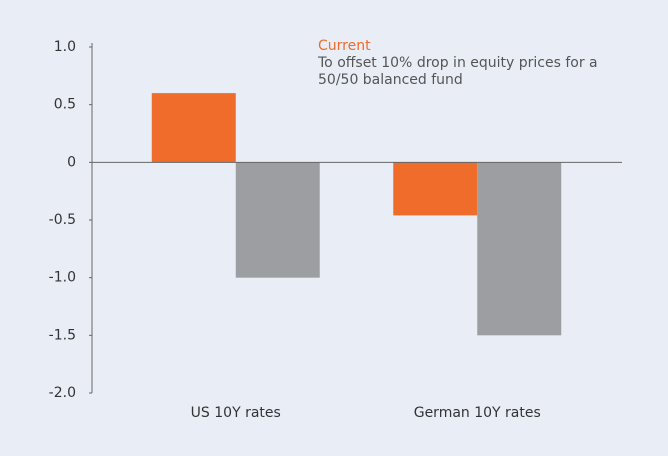  I want to click on y-tick-label: 0, so click(71, 162).